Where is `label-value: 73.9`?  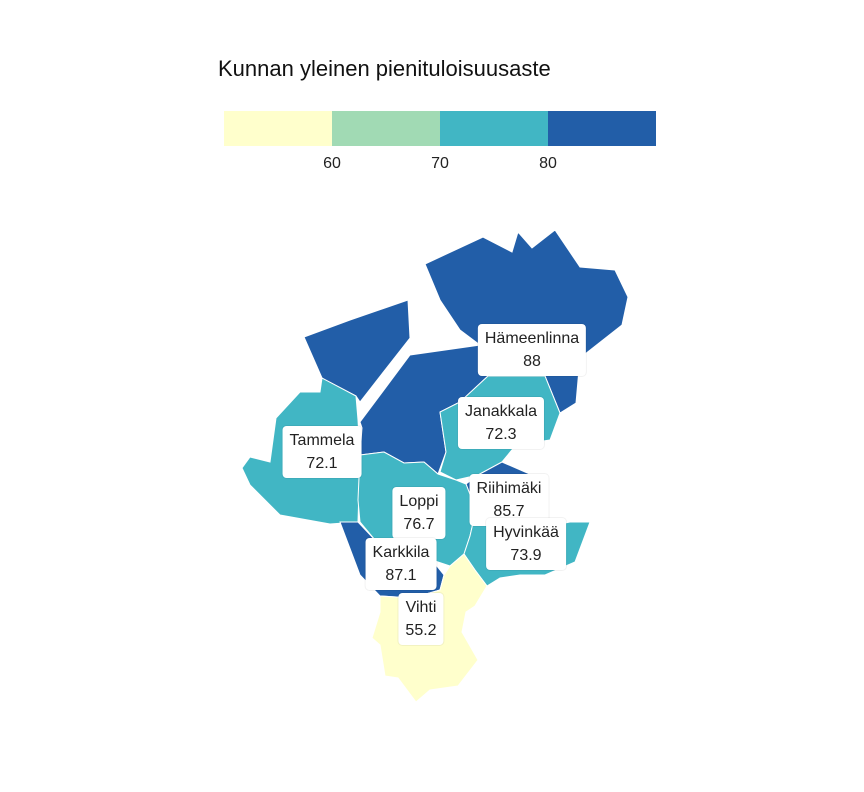
label-value: 73.9 is located at coordinates (526, 555).